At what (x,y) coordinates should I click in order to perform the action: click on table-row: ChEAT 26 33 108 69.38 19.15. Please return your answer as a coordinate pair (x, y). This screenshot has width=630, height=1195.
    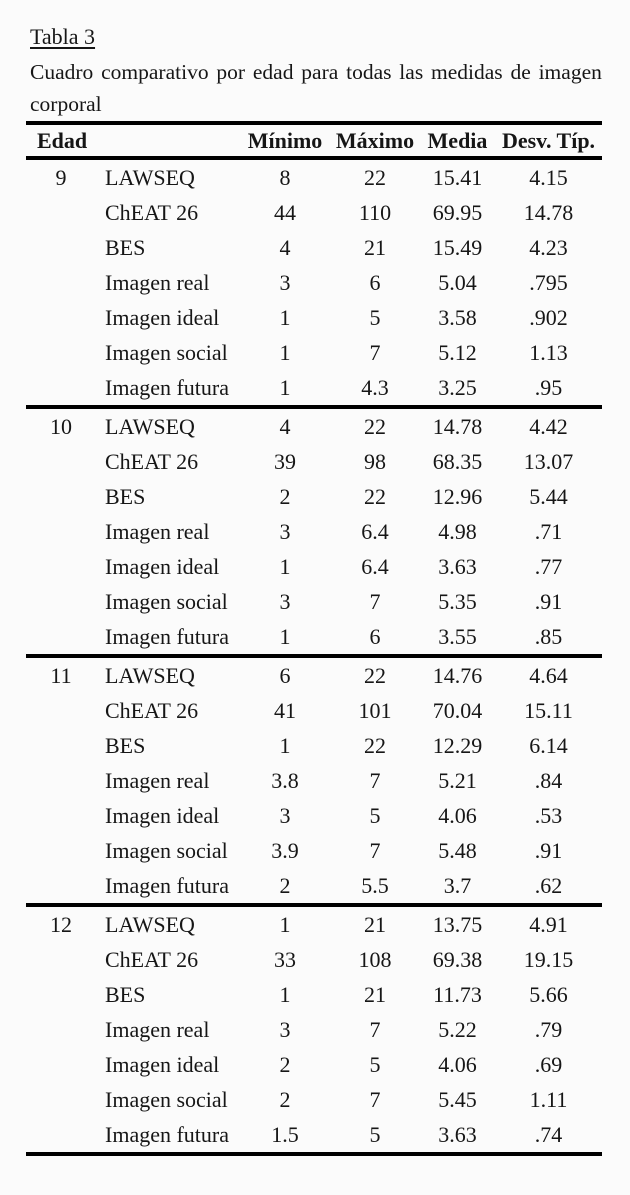
    Looking at the image, I should click on (314, 959).